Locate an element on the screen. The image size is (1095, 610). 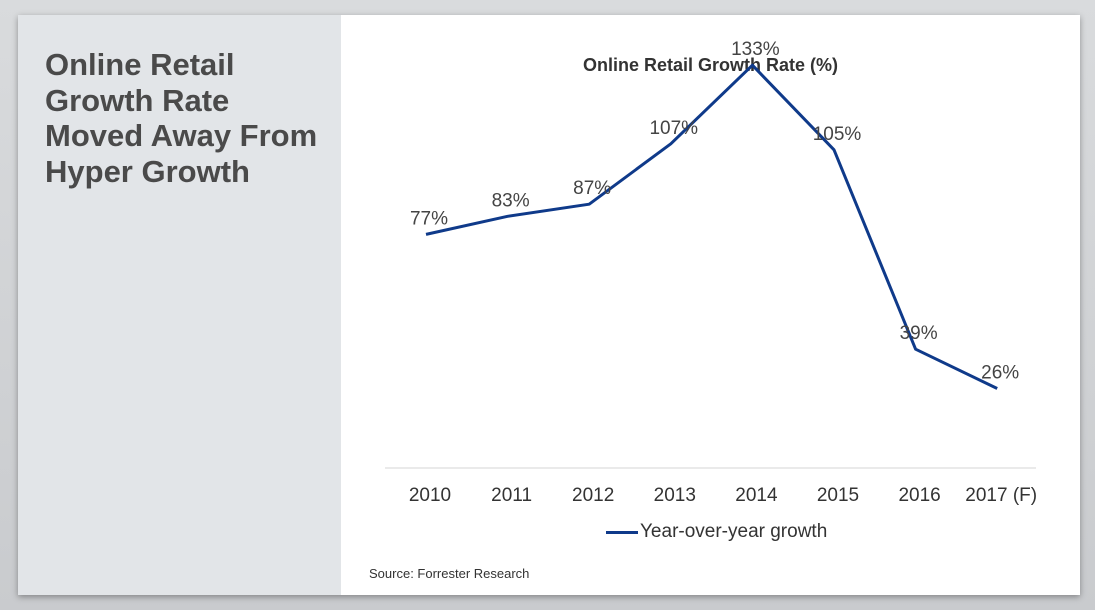
x-tick-label: 2012 is located at coordinates (593, 495).